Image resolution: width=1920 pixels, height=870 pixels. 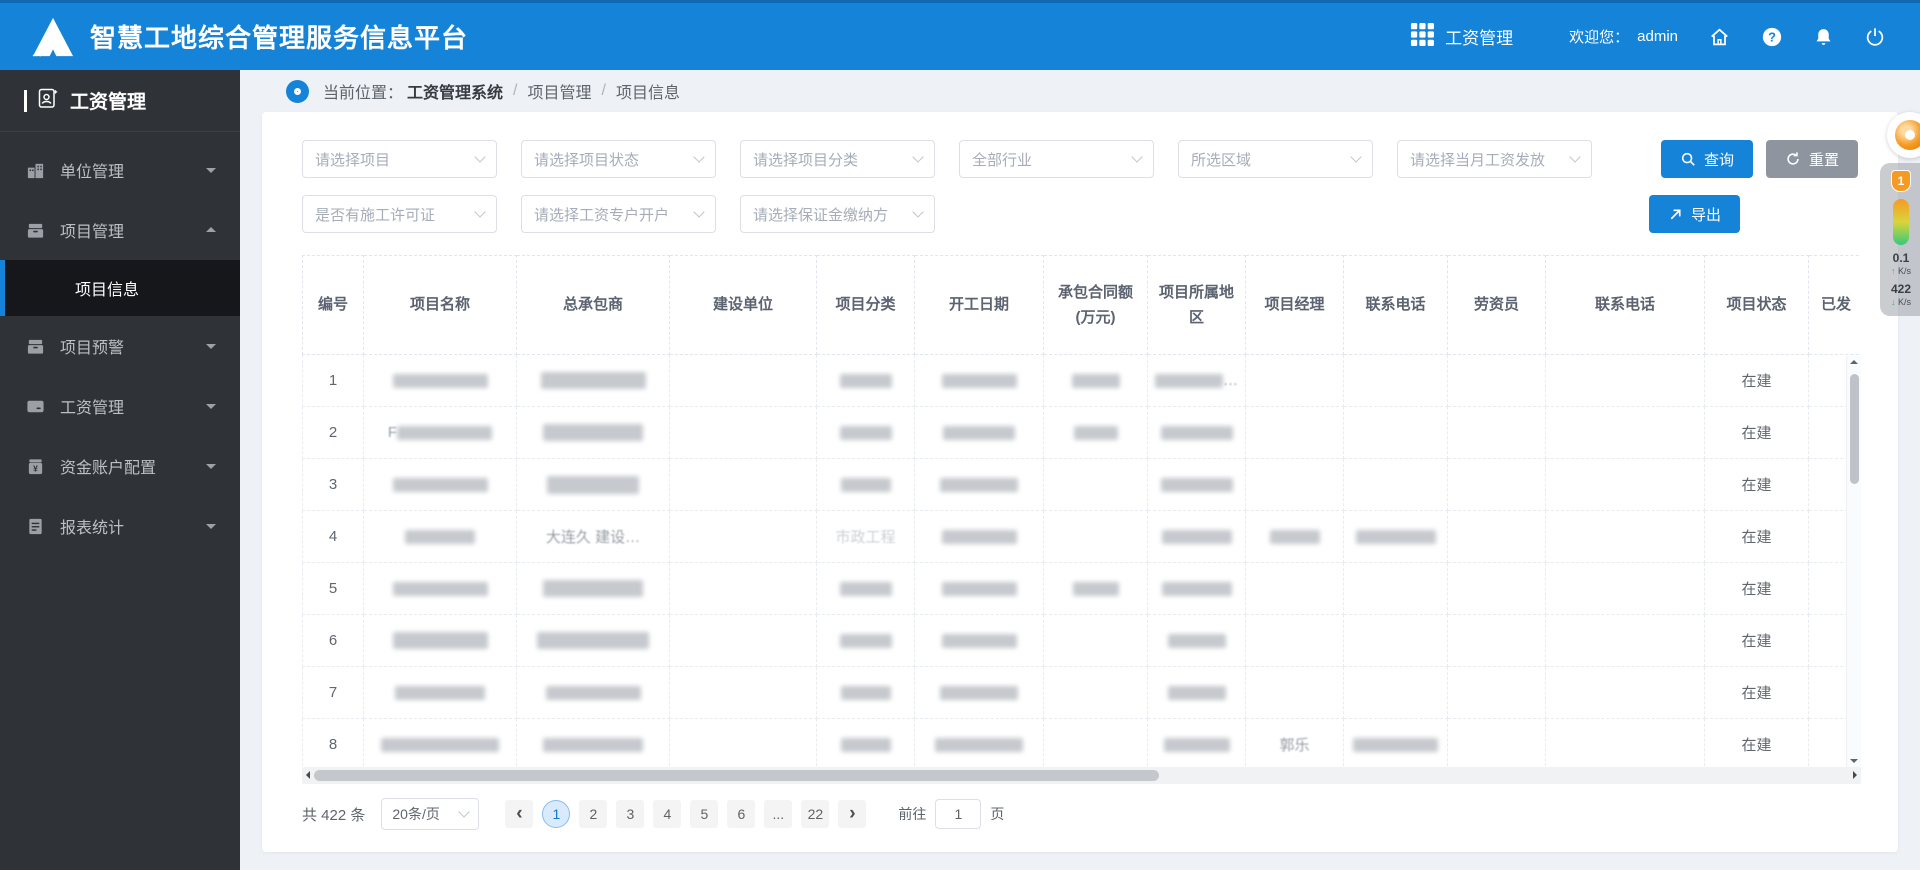 I want to click on prev-page-button: ‹, so click(x=519, y=814).